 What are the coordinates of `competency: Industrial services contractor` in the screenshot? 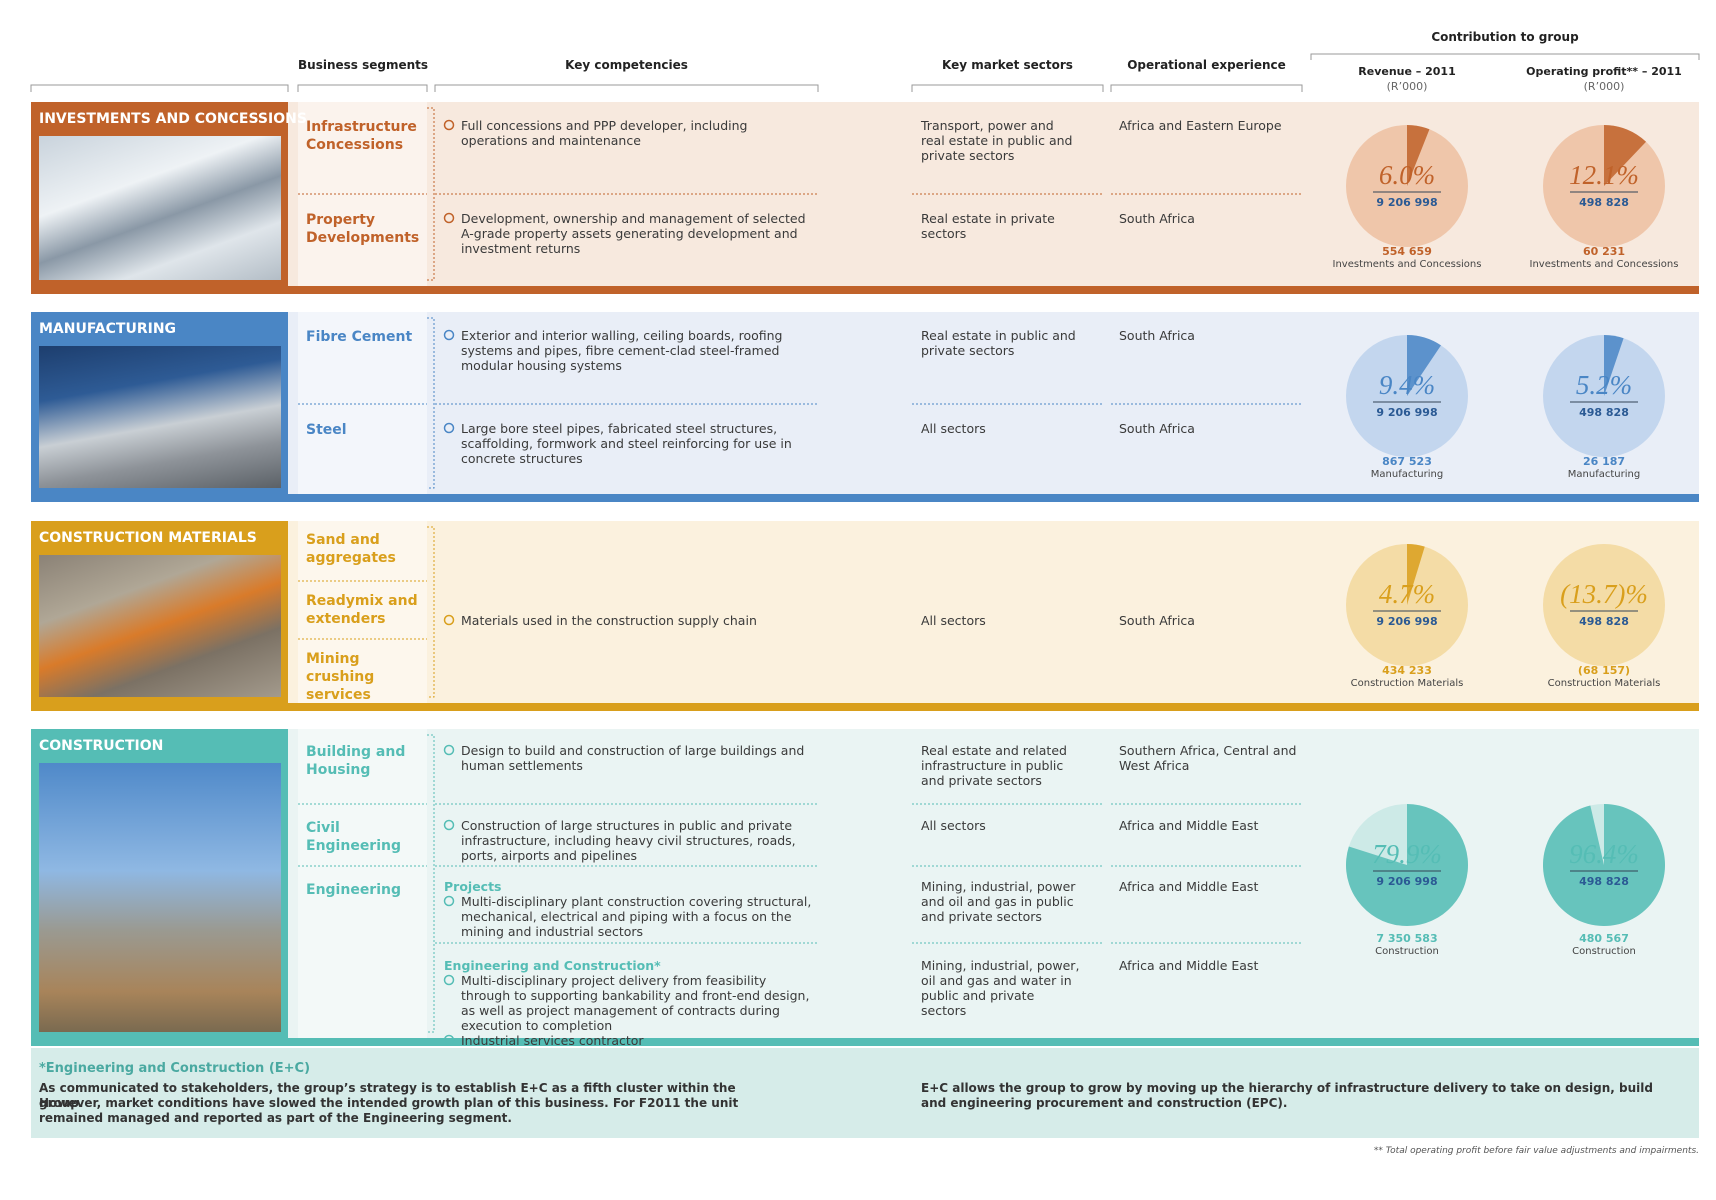 It's located at (552, 1040).